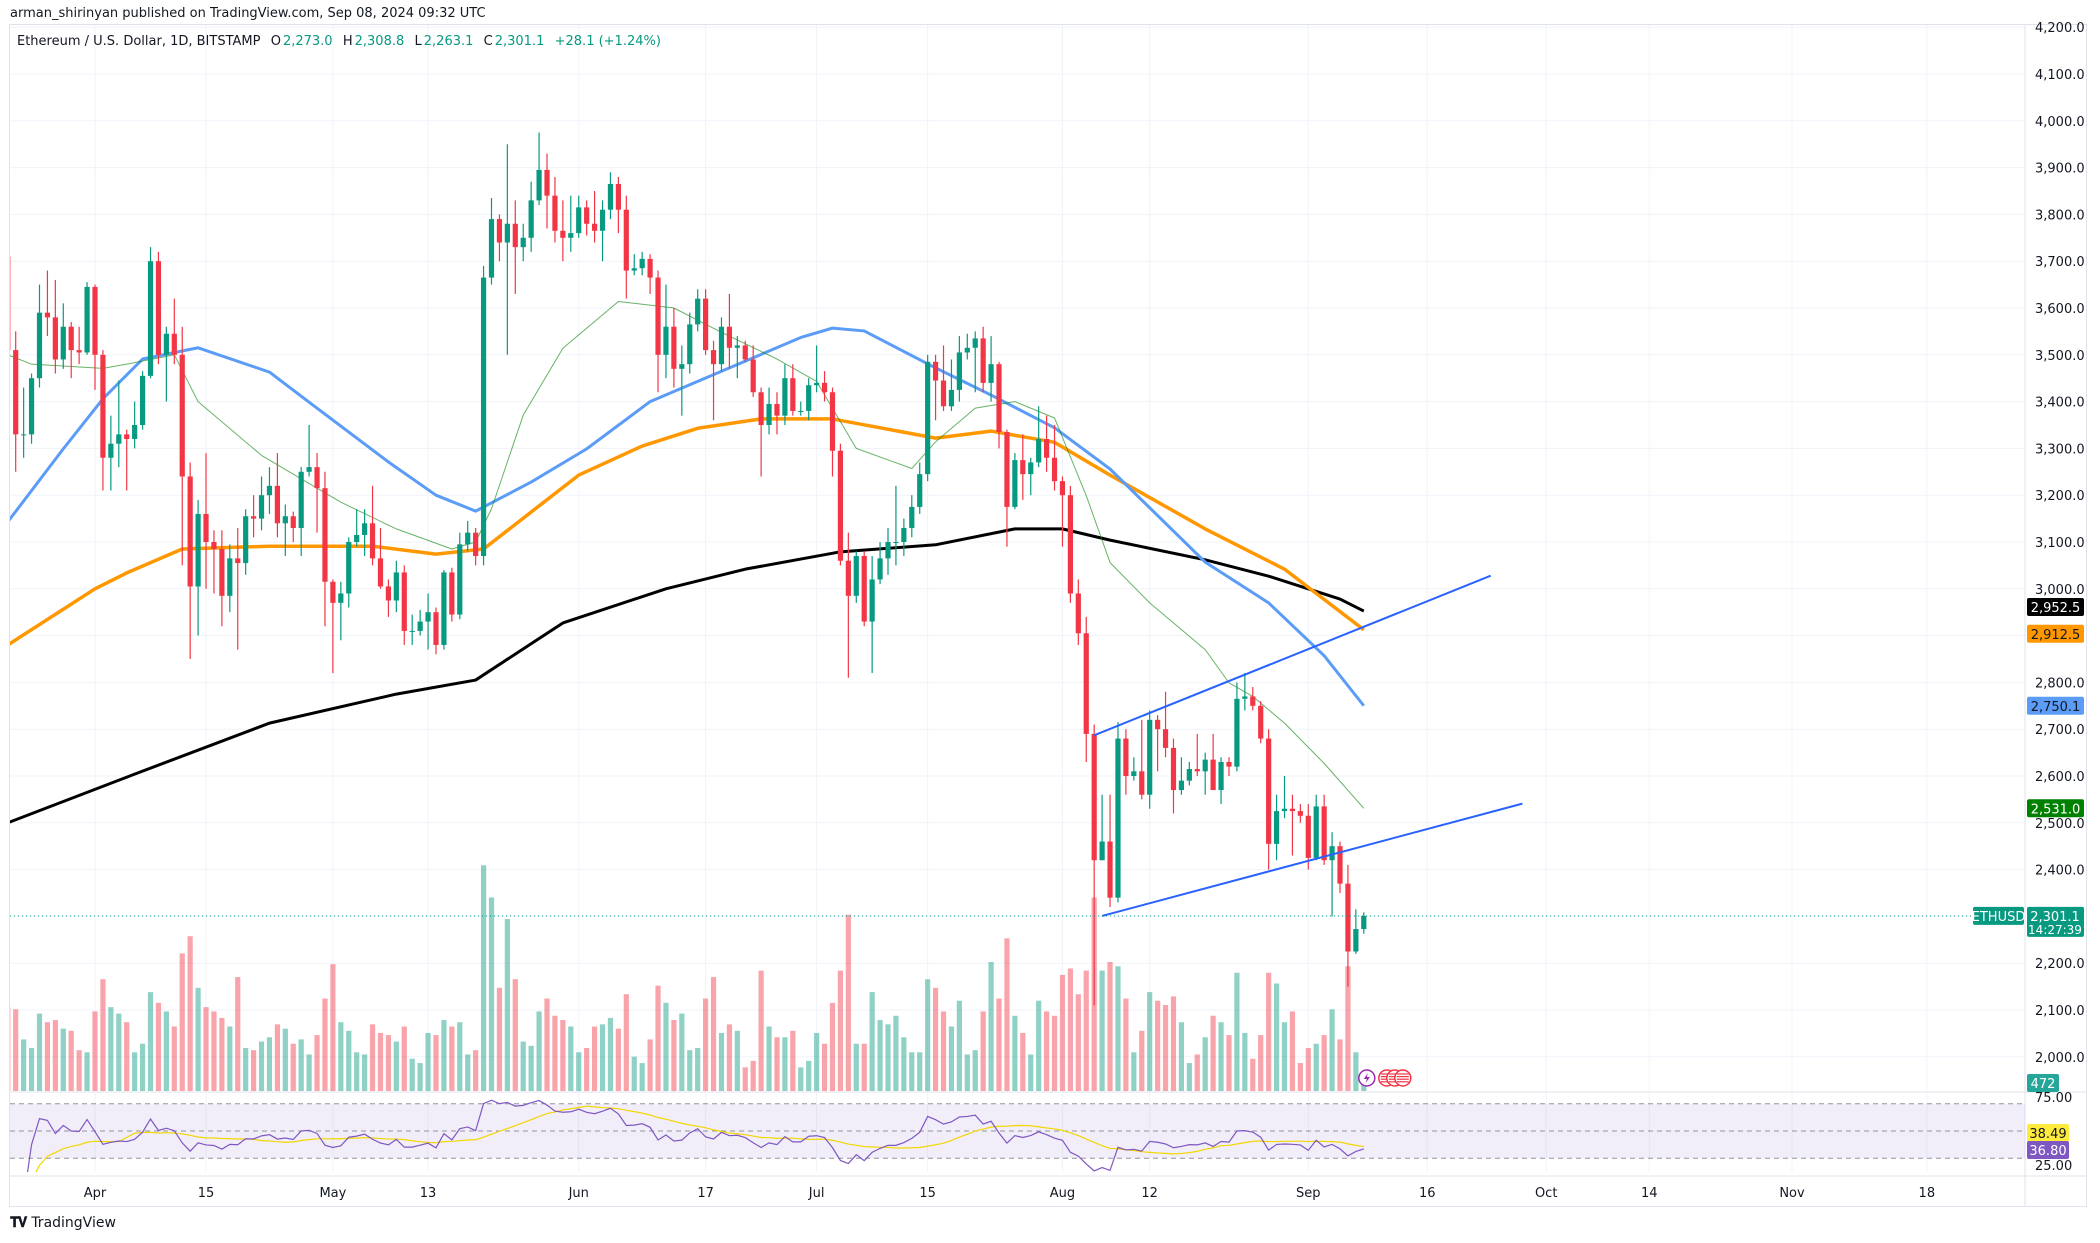  Describe the element at coordinates (1427, 1193) in the screenshot. I see `time-tick-label: 16` at that location.